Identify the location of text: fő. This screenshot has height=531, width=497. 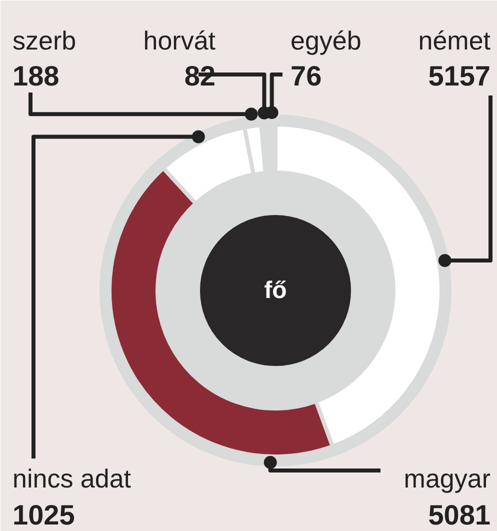
(275, 290).